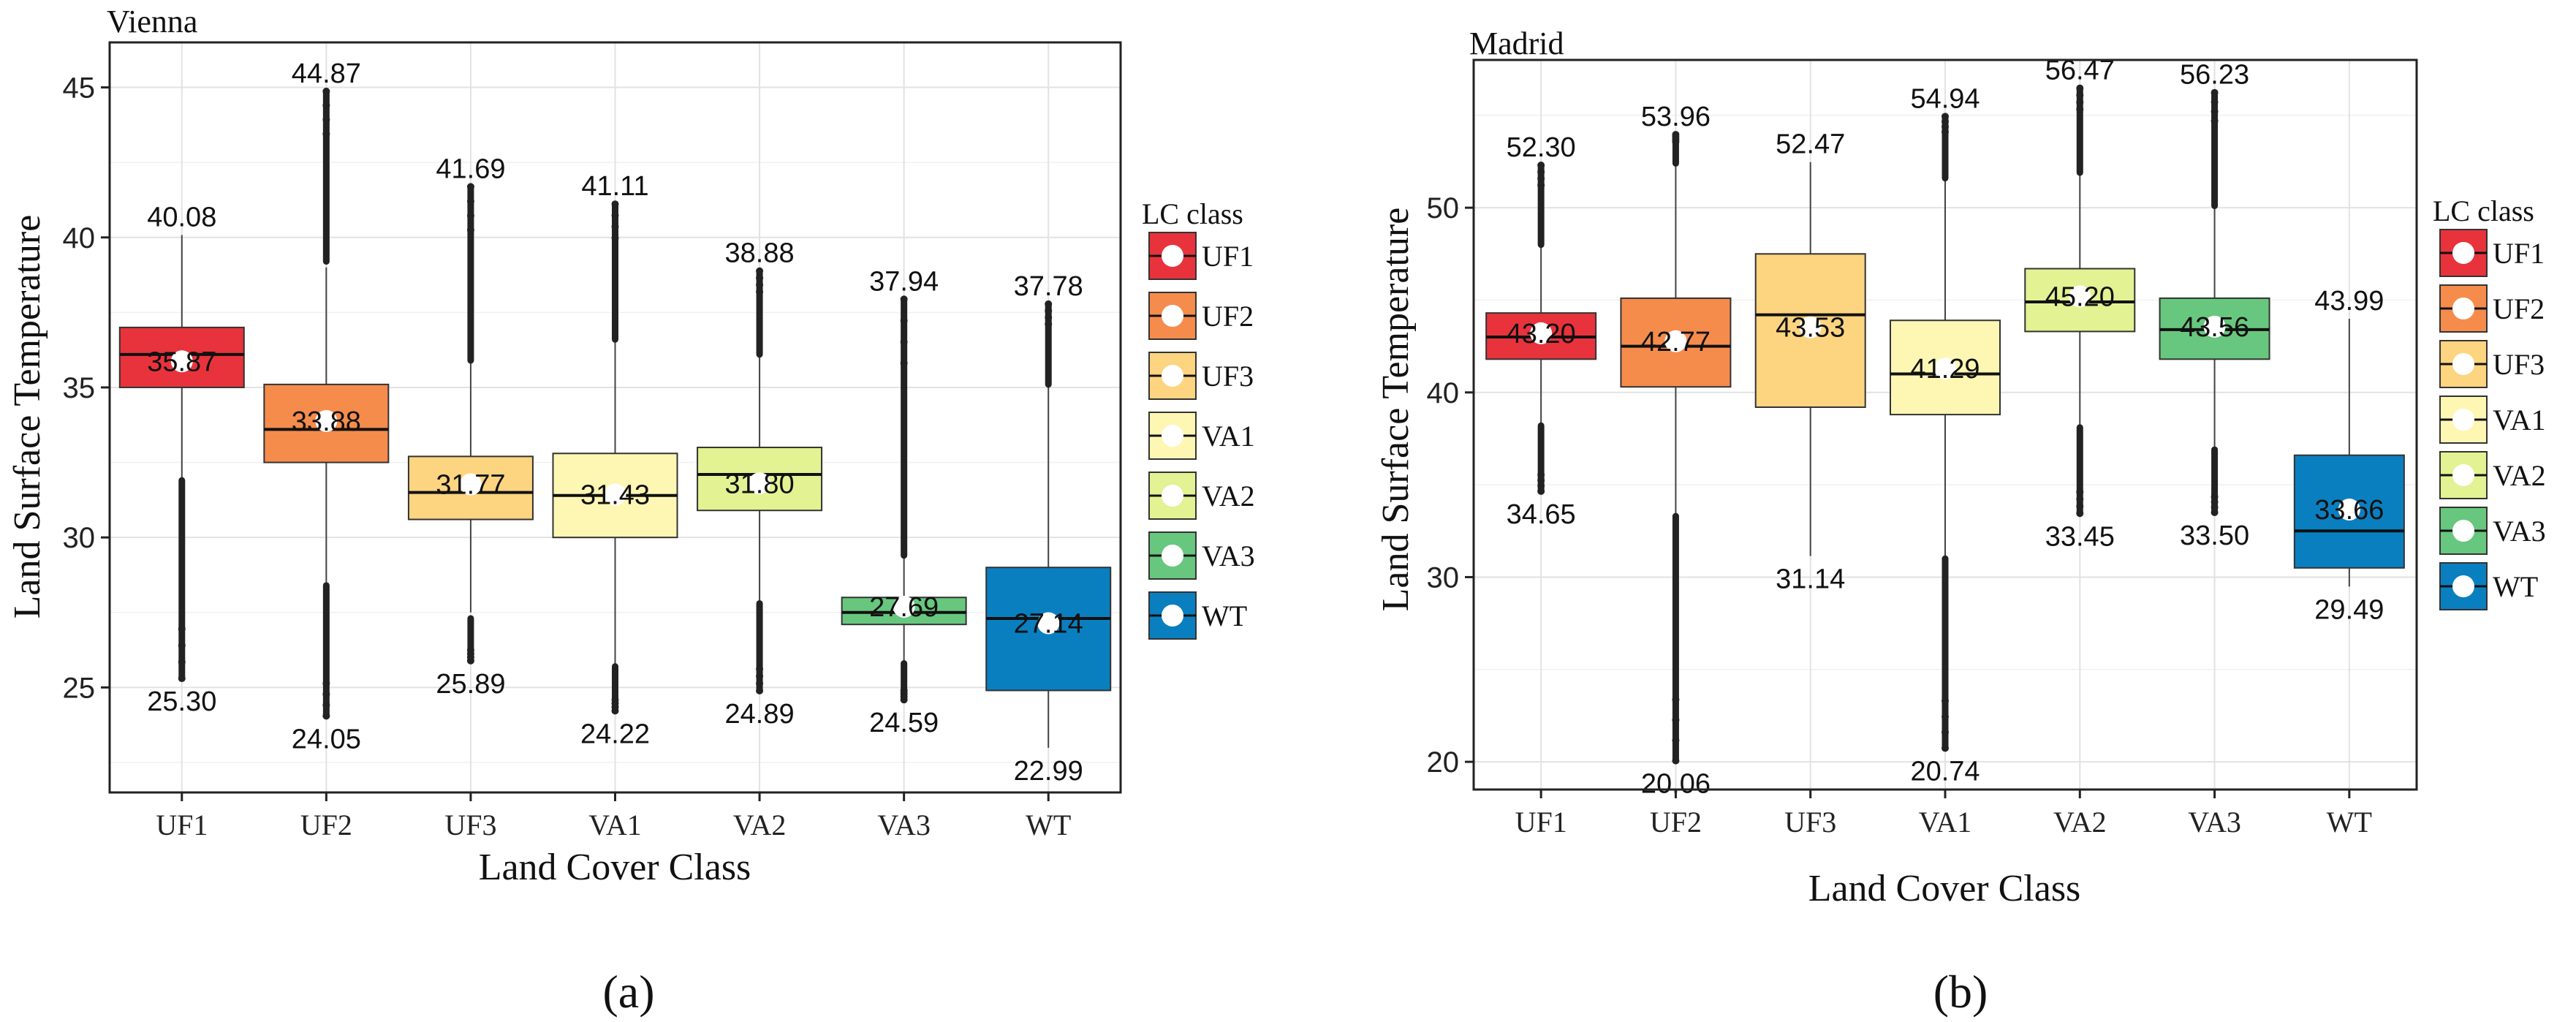 This screenshot has width=2576, height=1022. I want to click on max-label: 52.47, so click(1810, 144).